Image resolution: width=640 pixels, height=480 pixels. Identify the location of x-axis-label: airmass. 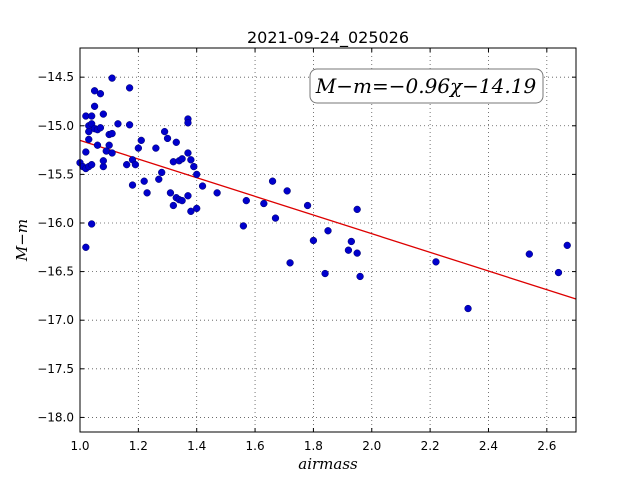
(328, 464).